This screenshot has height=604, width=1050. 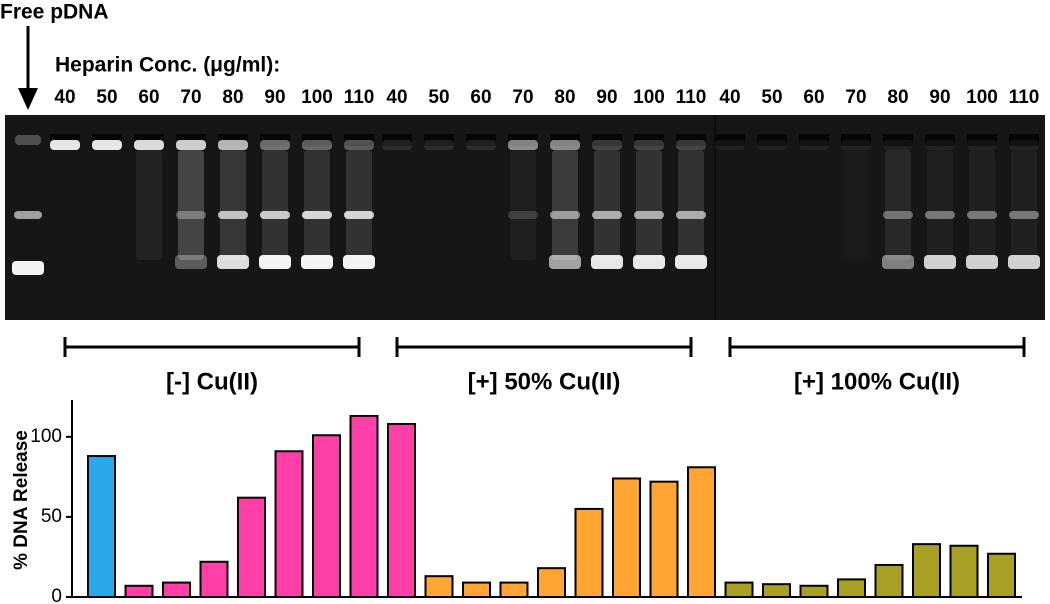 What do you see at coordinates (167, 65) in the screenshot?
I see `heparin-label: Heparin Conc. (μg/ml):` at bounding box center [167, 65].